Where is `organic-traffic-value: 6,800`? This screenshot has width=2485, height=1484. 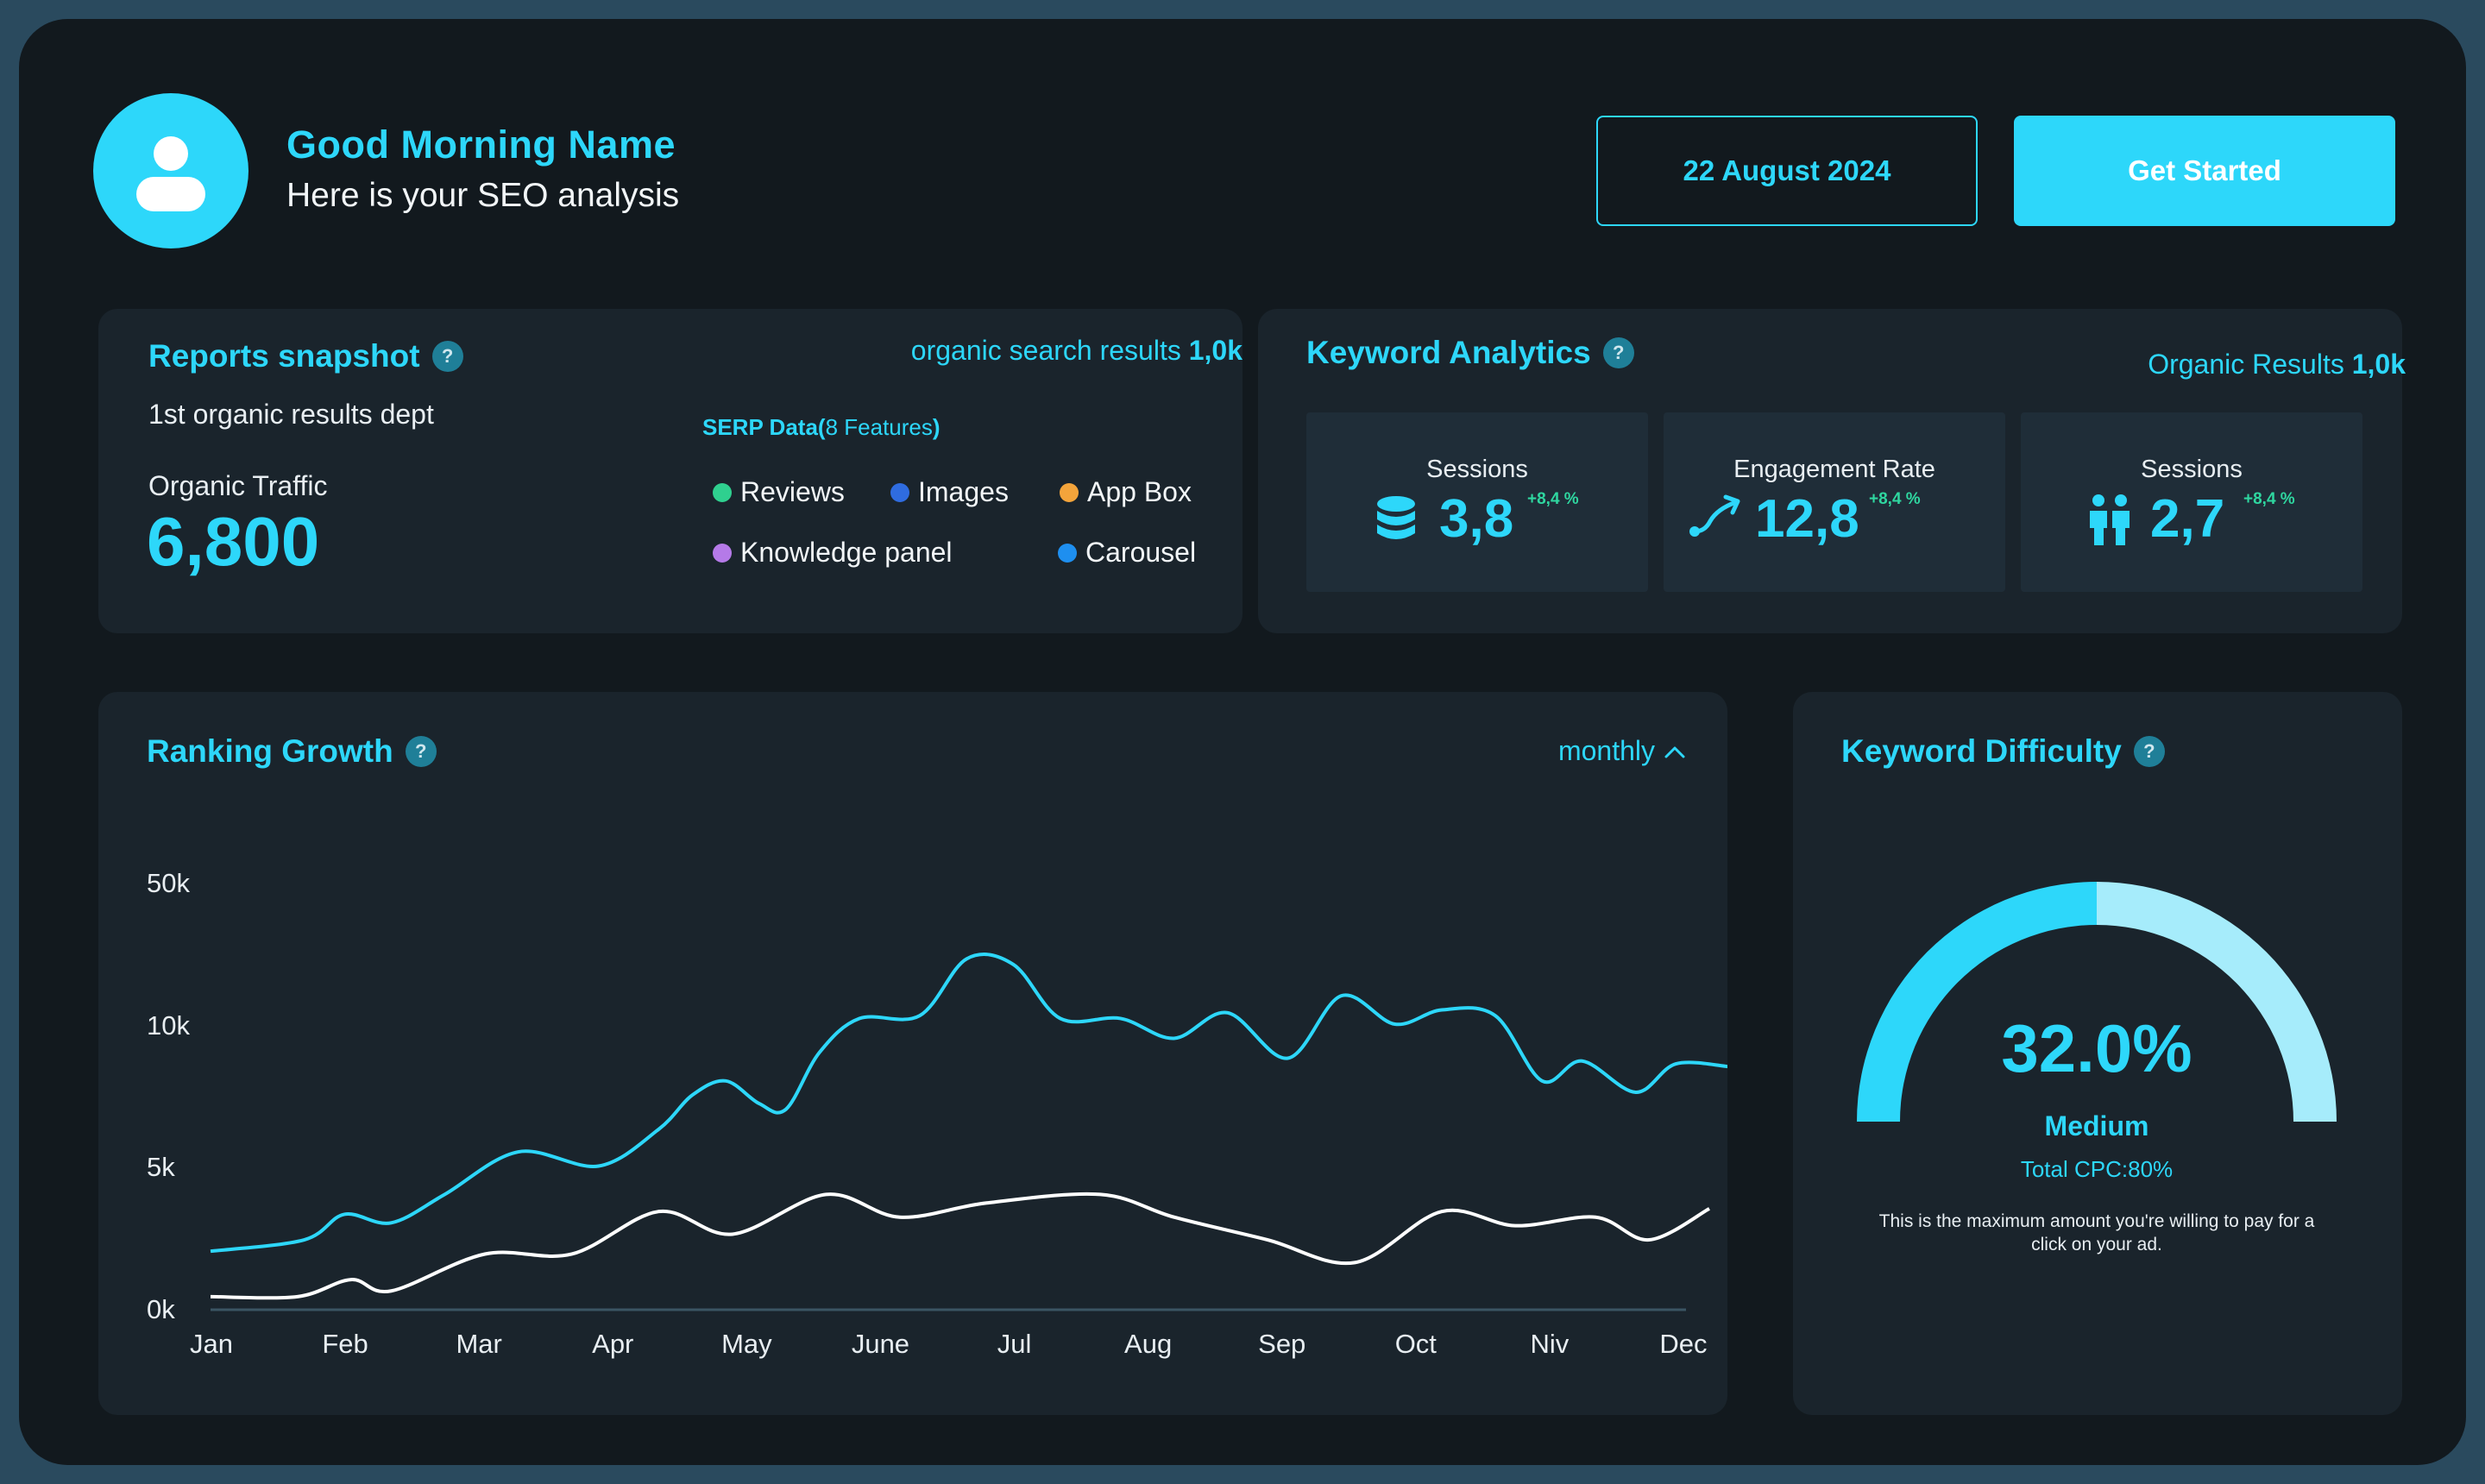
organic-traffic-value: 6,800 is located at coordinates (234, 541).